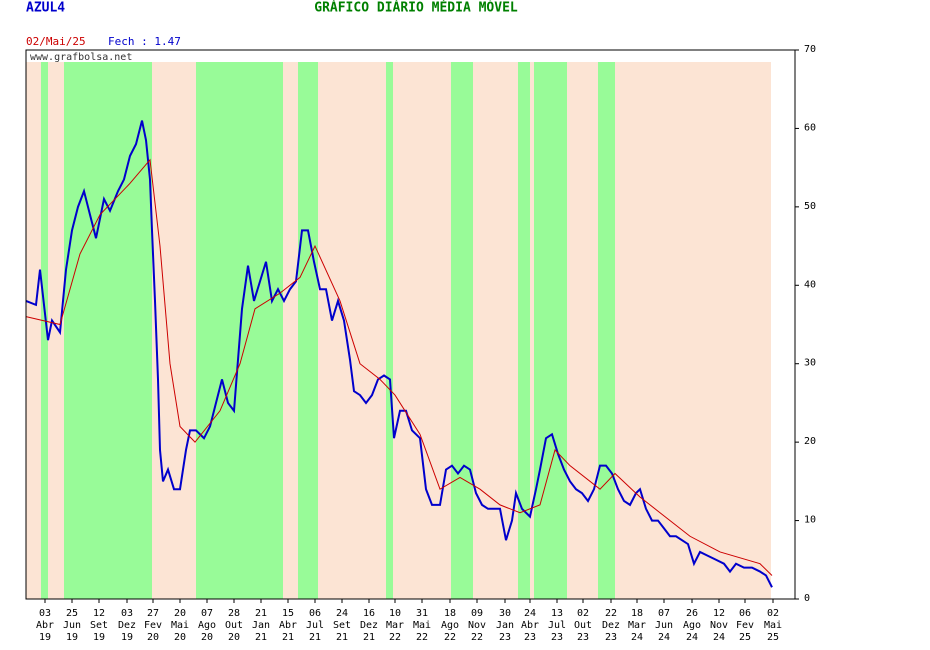 Image resolution: width=930 pixels, height=650 pixels. I want to click on x-tick-label: 27 Fev 20, so click(153, 625).